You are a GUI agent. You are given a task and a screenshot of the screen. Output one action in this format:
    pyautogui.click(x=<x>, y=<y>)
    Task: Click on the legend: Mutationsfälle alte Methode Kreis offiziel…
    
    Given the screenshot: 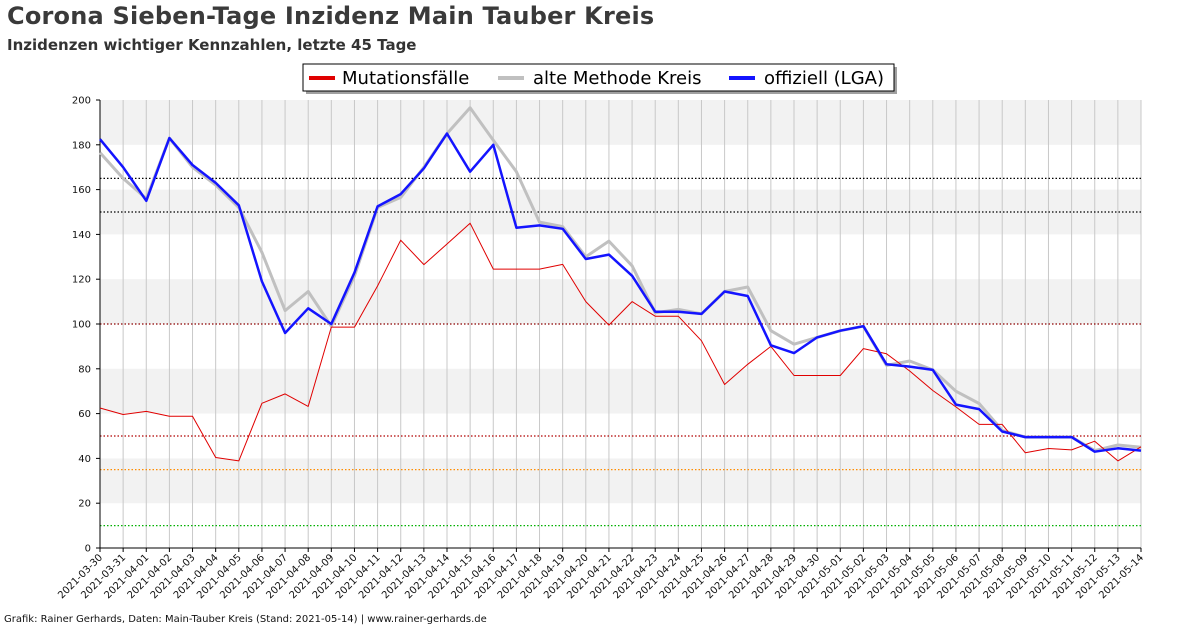 What is the action you would take?
    pyautogui.click(x=599, y=78)
    